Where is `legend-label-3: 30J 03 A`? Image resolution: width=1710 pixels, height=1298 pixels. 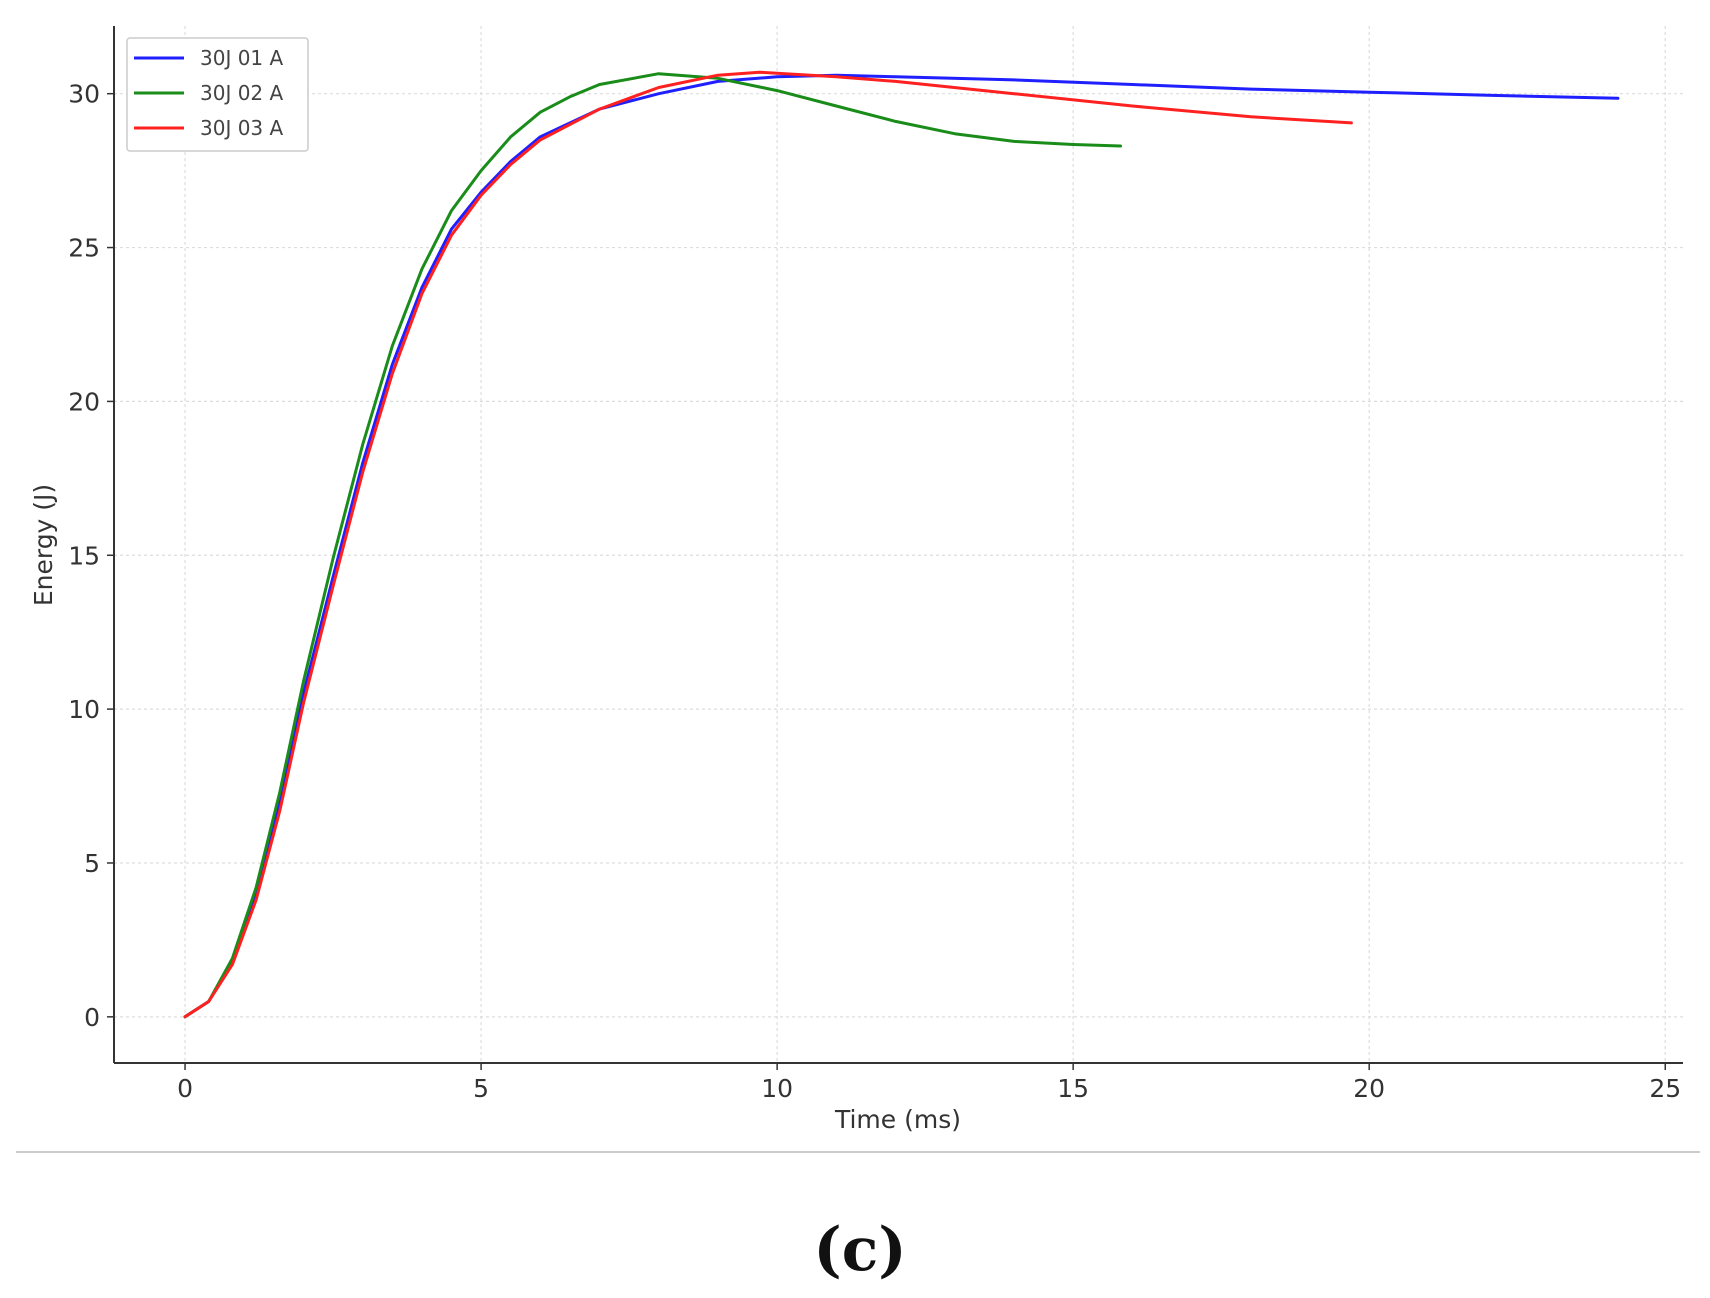 legend-label-3: 30J 03 A is located at coordinates (242, 128).